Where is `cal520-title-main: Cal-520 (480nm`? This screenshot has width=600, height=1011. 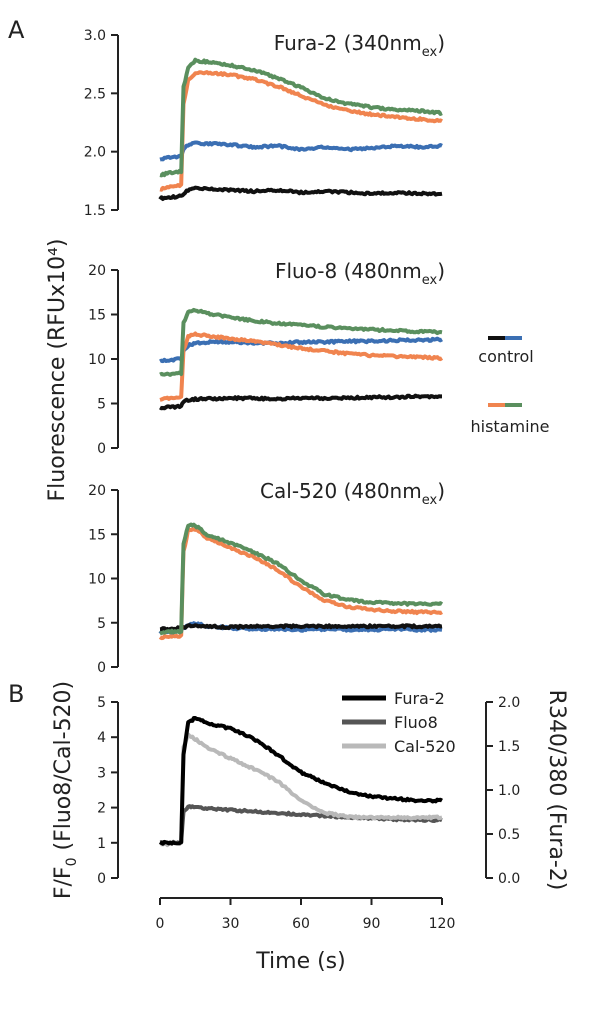
cal520-title-main: Cal-520 (480nm is located at coordinates (341, 491).